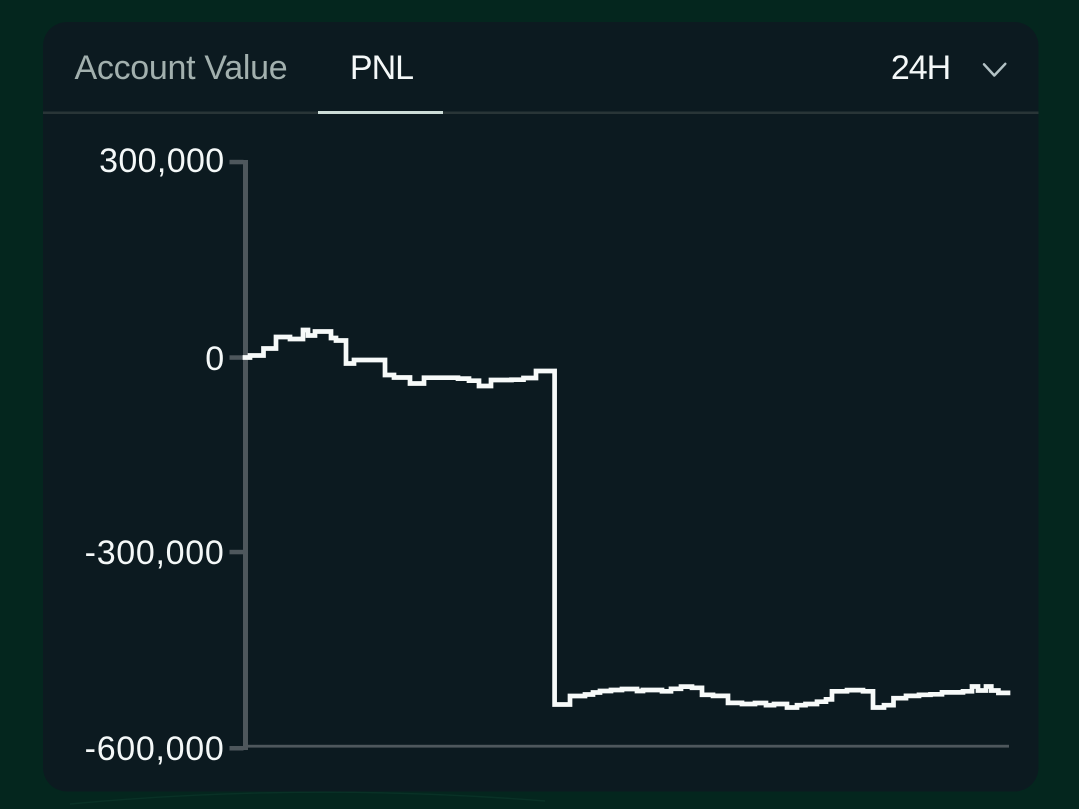  What do you see at coordinates (181, 68) in the screenshot?
I see `svg-text: Account Value` at bounding box center [181, 68].